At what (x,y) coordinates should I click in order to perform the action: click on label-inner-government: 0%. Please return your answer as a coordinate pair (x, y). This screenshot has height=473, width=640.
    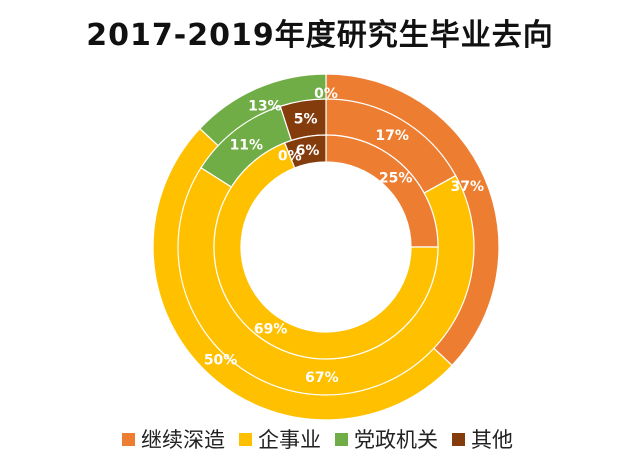
    Looking at the image, I should click on (290, 156).